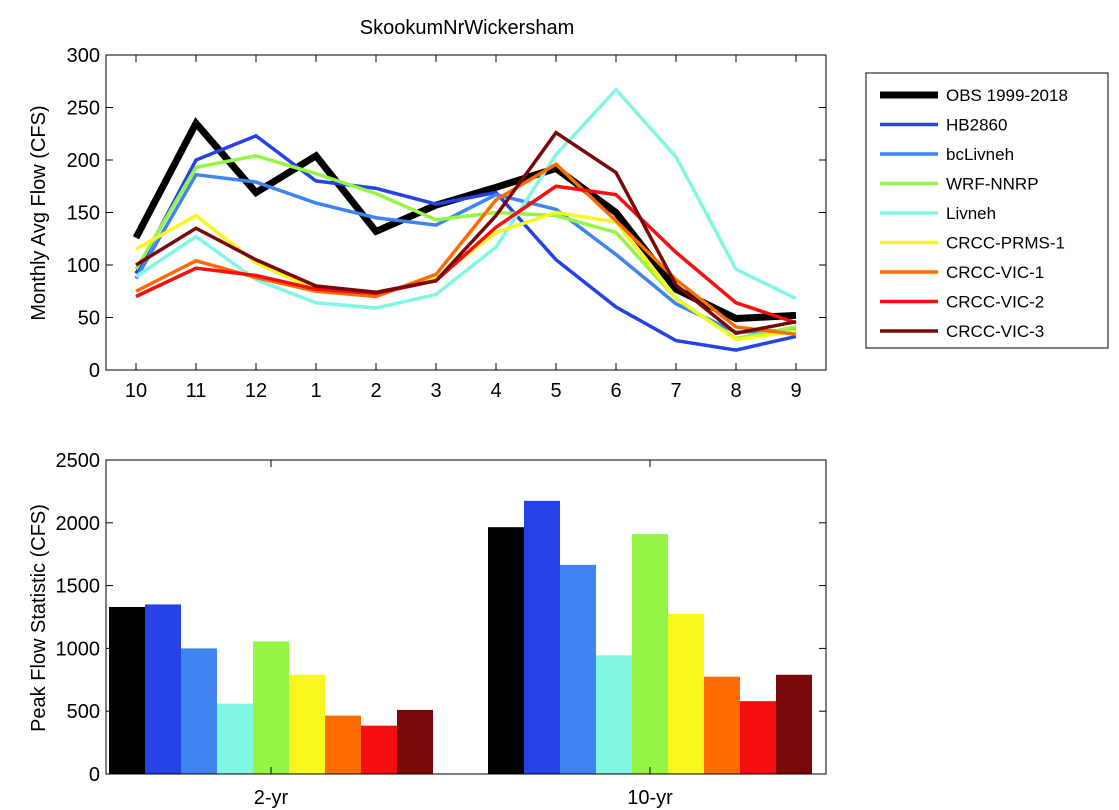 This screenshot has width=1119, height=810. I want to click on y-tick-label: 200, so click(83, 161).